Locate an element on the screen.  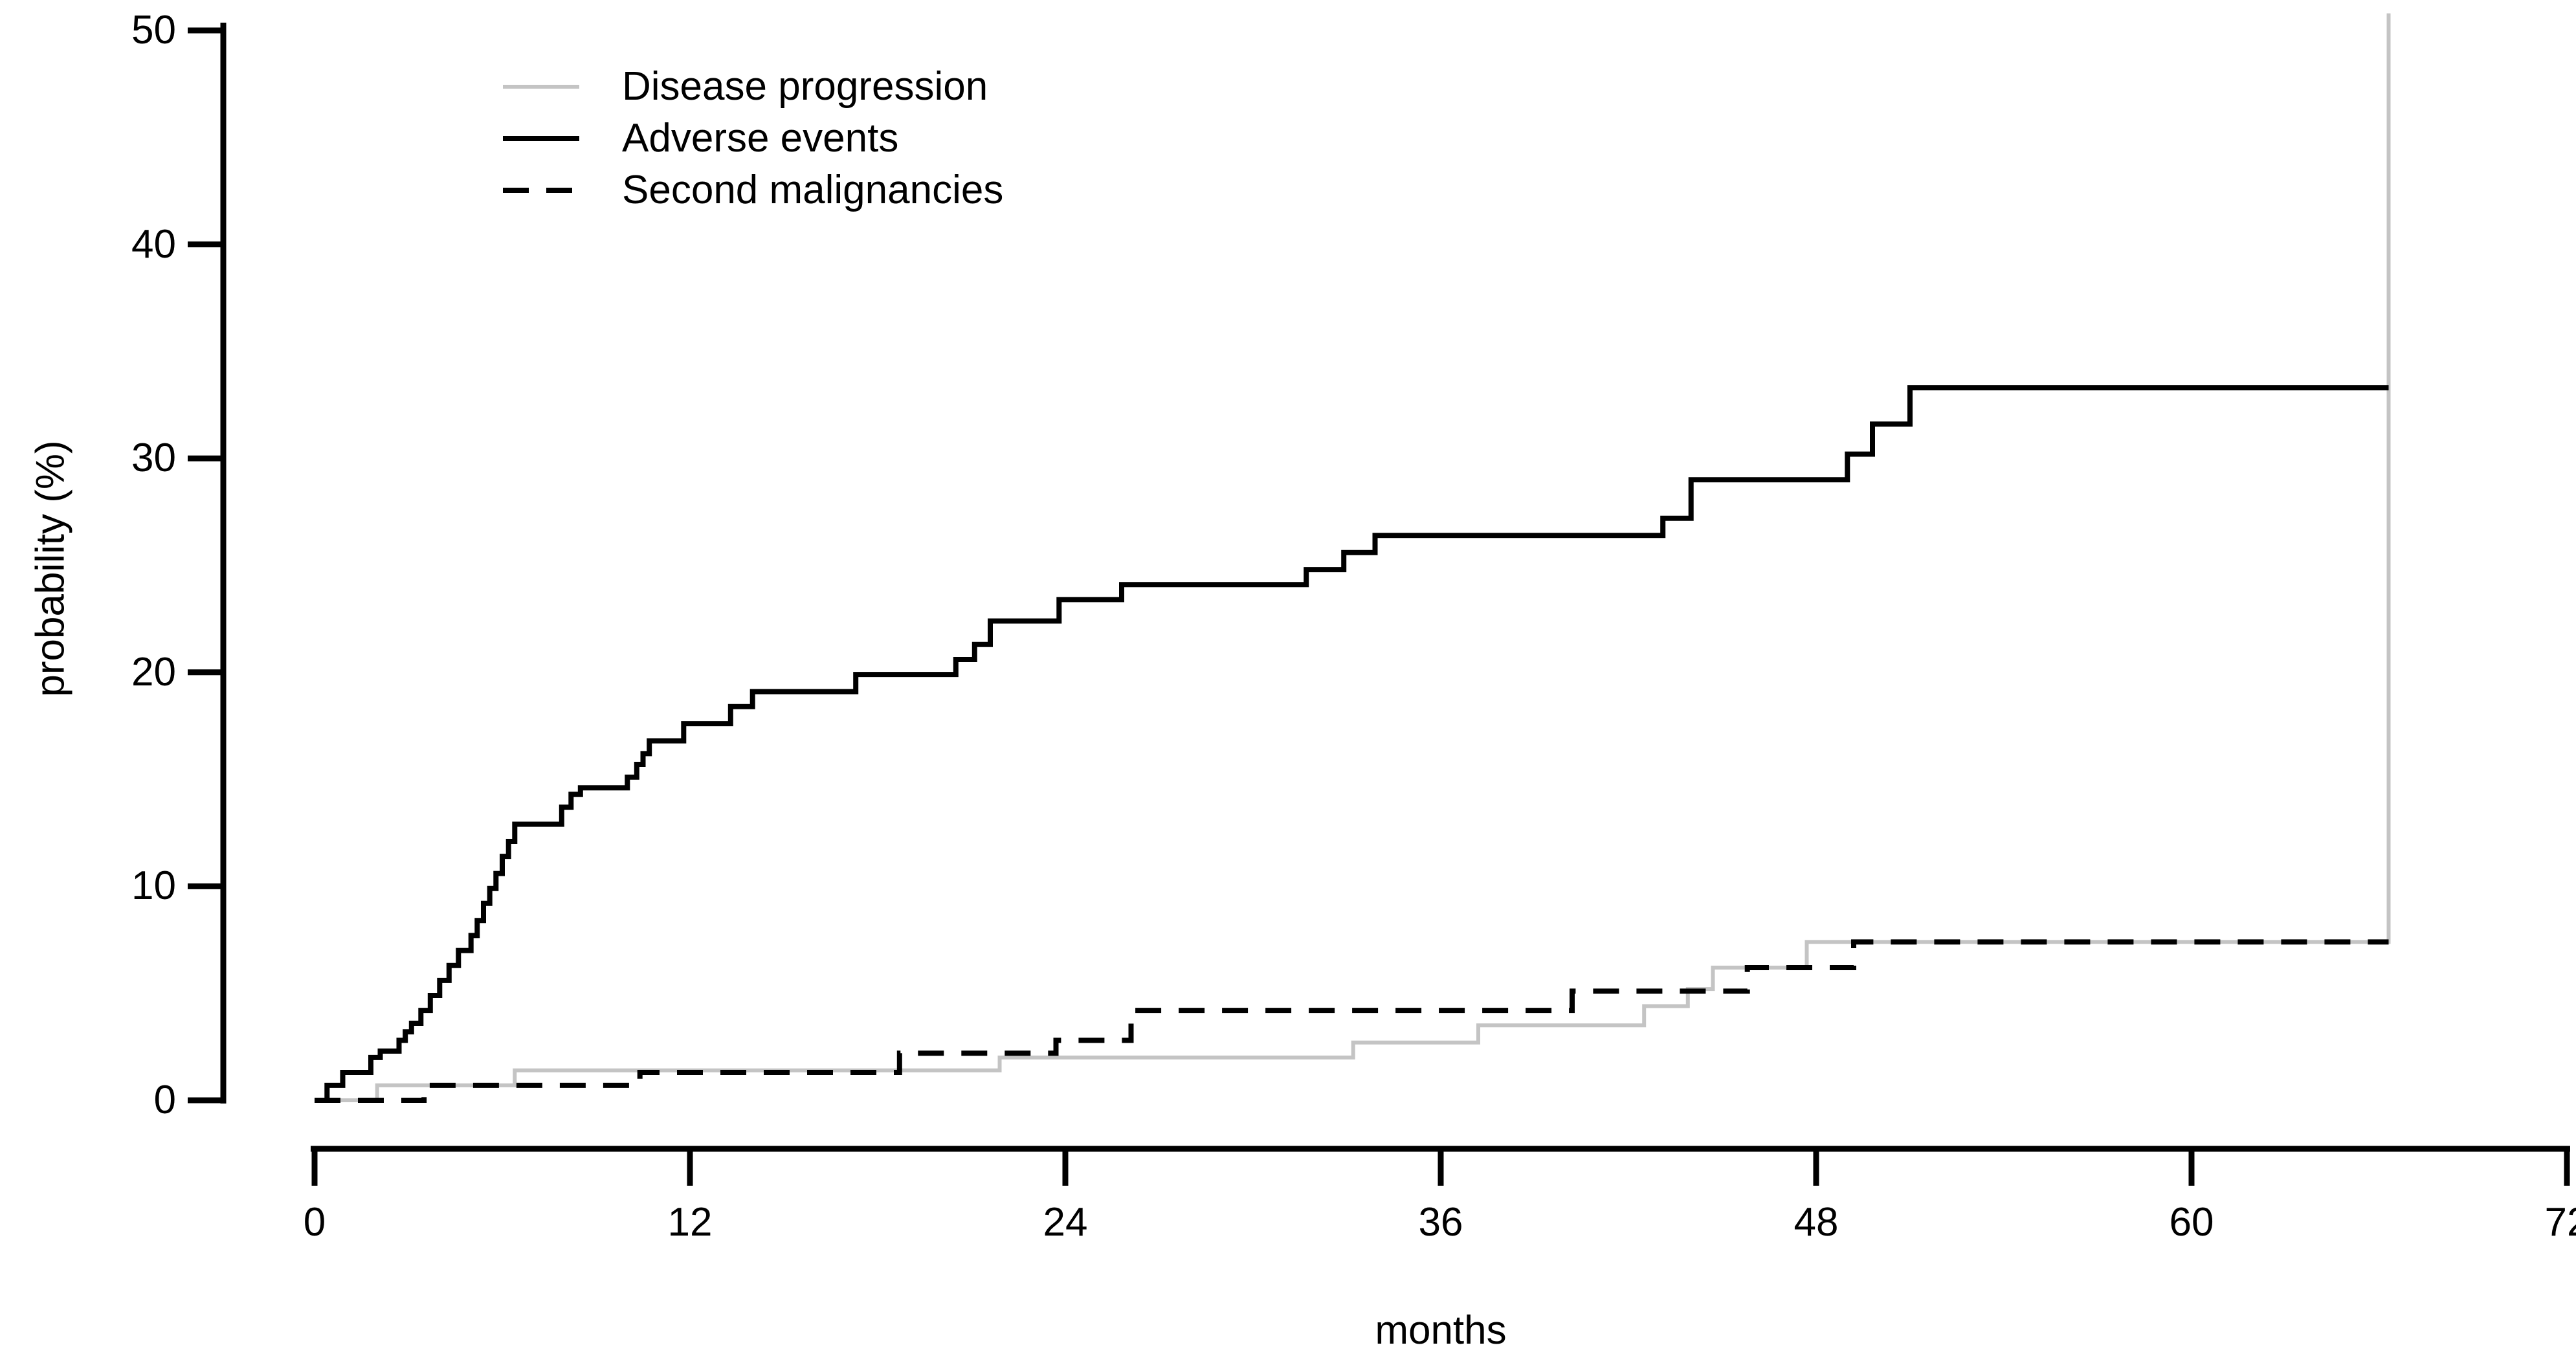
legend-item-disease-progression: Disease progression is located at coordinates (753, 87).